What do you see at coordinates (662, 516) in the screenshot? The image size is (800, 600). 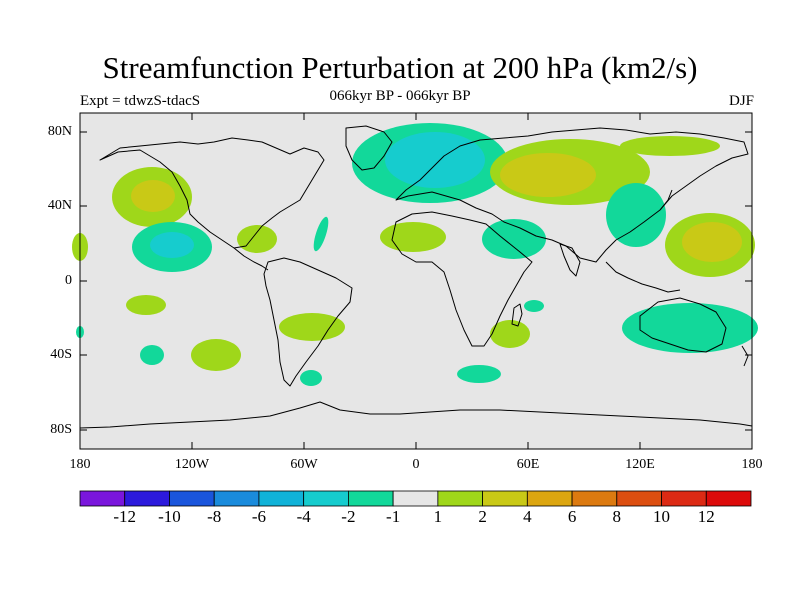 I see `colorbar-label: 10` at bounding box center [662, 516].